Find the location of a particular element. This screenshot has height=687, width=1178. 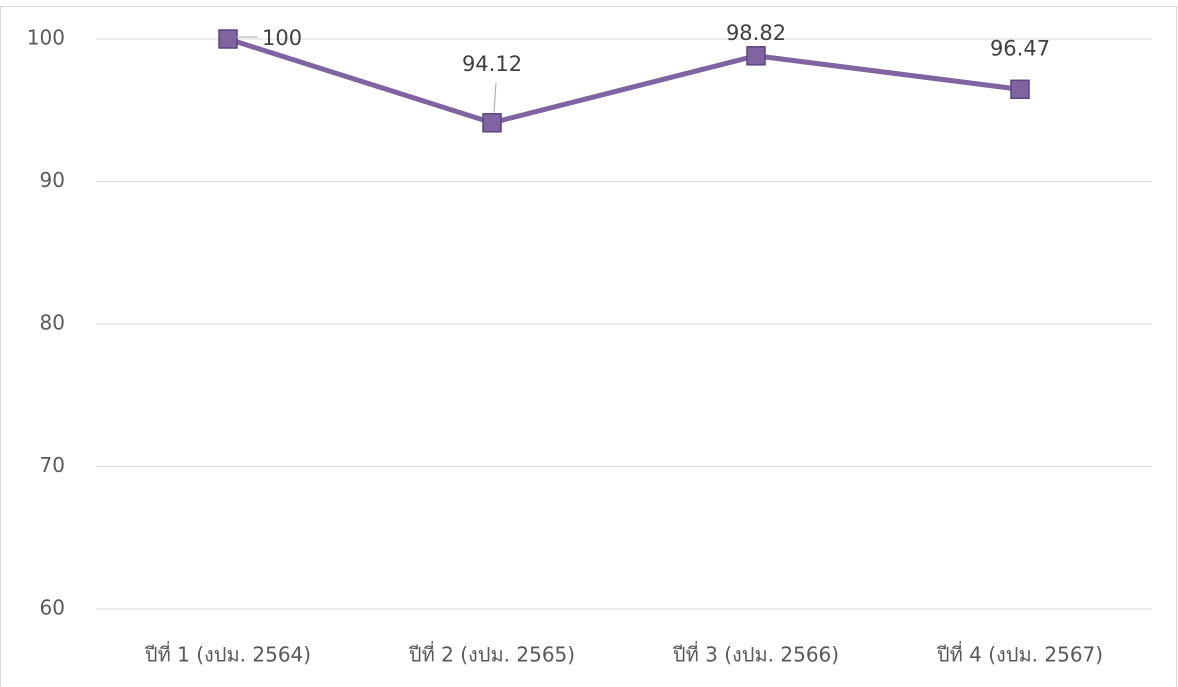

x-tick-label: ปีที่ 4 (งปม. 2567) is located at coordinates (1020, 654).